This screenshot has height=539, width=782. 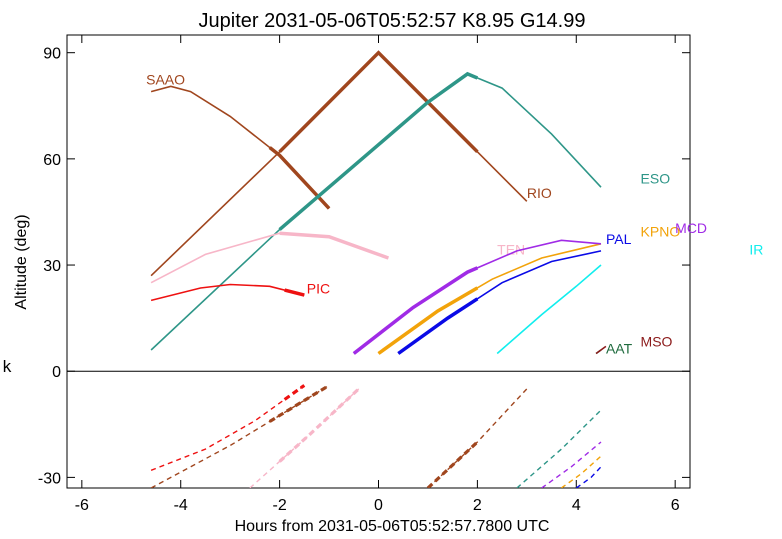 What do you see at coordinates (438, 326) in the screenshot?
I see `series-thick-pal` at bounding box center [438, 326].